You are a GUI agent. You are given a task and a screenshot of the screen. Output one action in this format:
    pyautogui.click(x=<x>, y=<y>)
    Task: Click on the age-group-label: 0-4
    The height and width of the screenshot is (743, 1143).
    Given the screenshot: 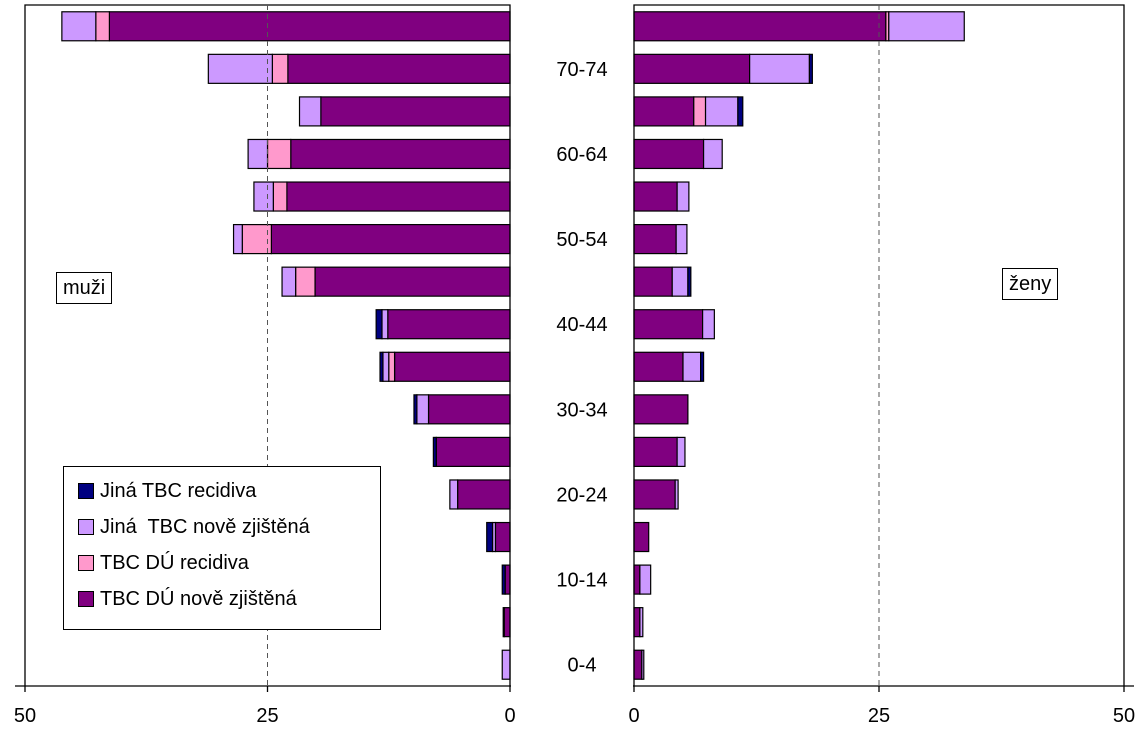 What is the action you would take?
    pyautogui.click(x=582, y=666)
    